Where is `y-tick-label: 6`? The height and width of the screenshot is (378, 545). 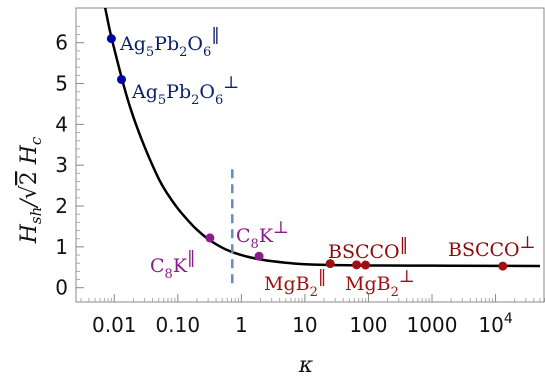 y-tick-label: 6 is located at coordinates (61, 43).